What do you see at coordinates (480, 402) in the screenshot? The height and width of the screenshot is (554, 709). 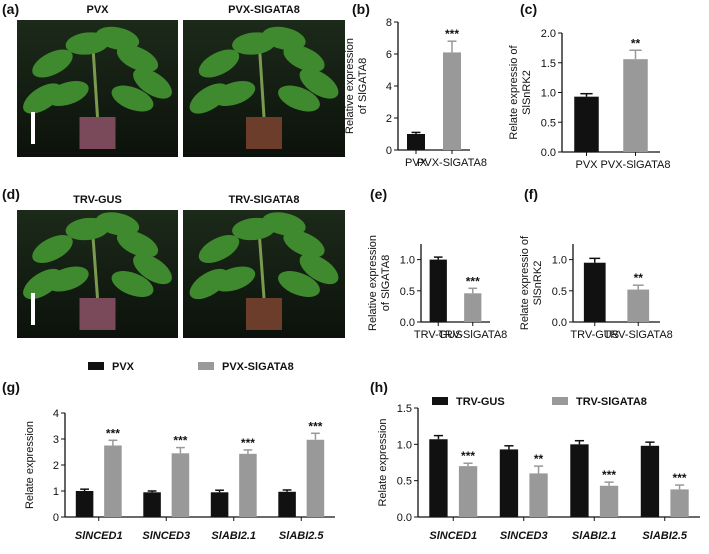 I see `legend-label: TRV-GUS` at bounding box center [480, 402].